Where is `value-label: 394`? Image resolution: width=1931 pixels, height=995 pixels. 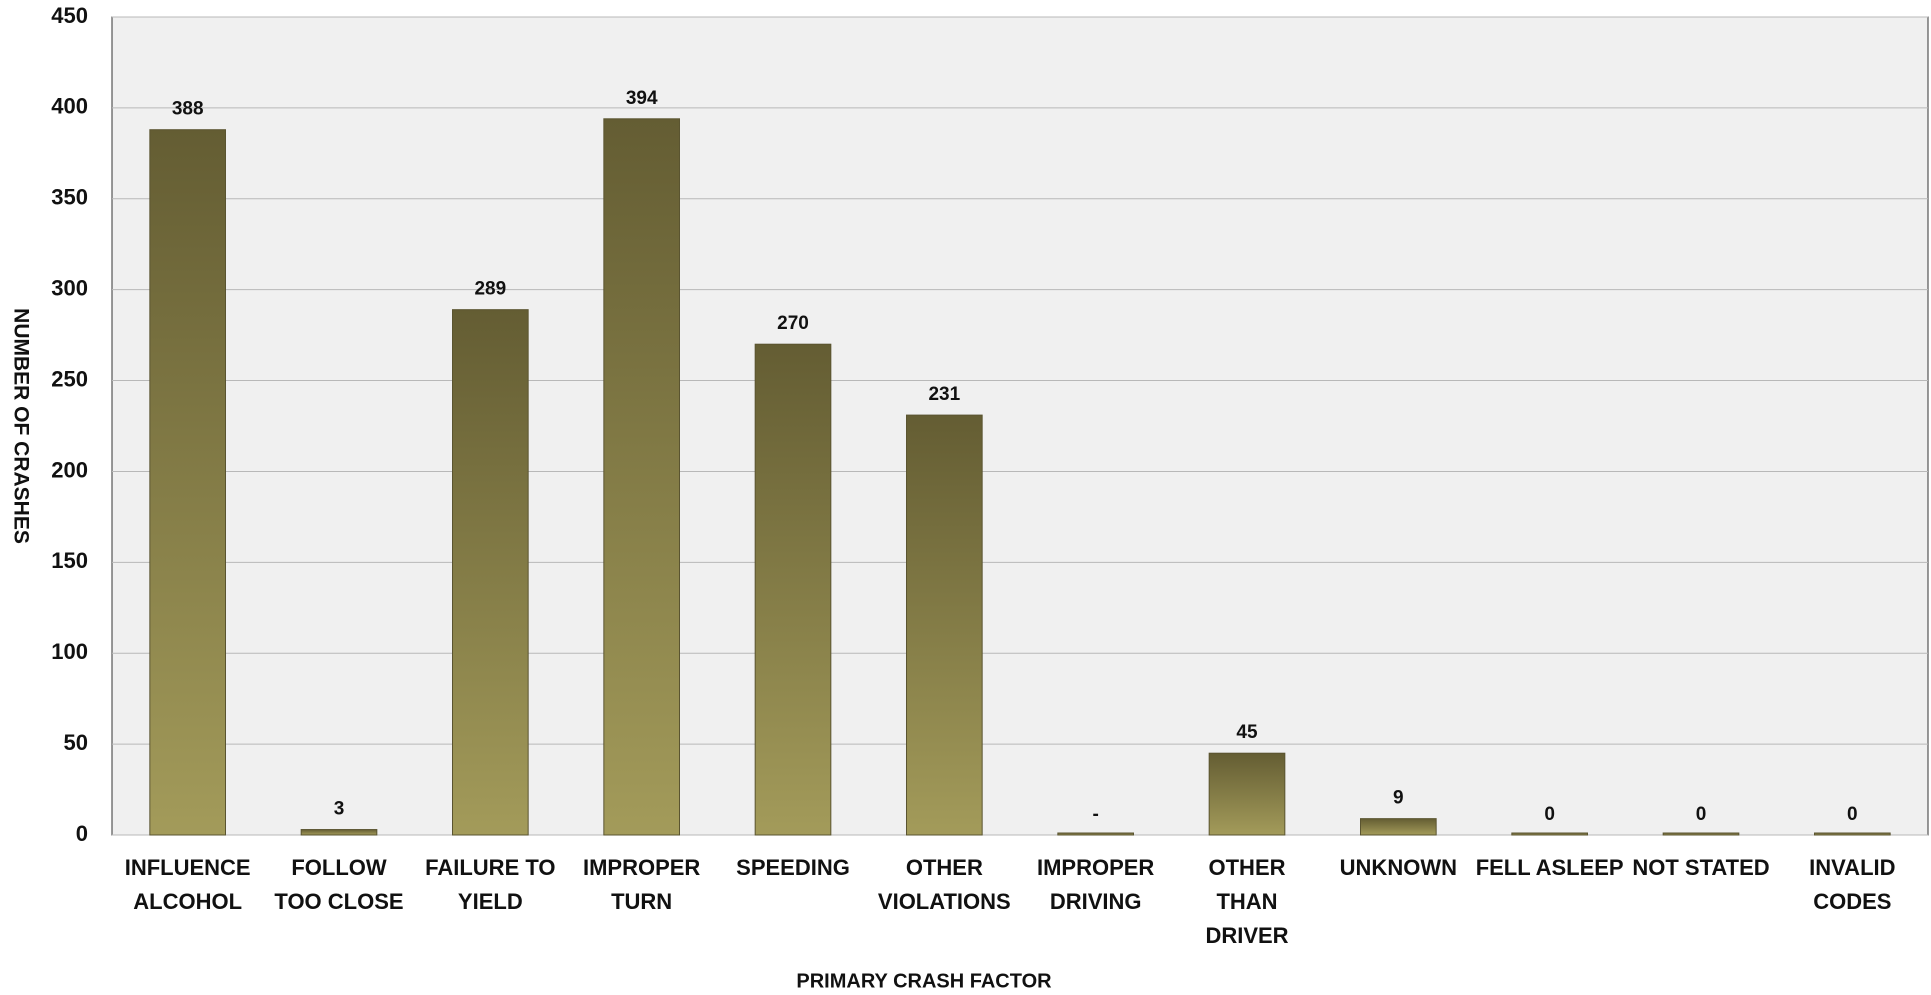 value-label: 394 is located at coordinates (642, 98).